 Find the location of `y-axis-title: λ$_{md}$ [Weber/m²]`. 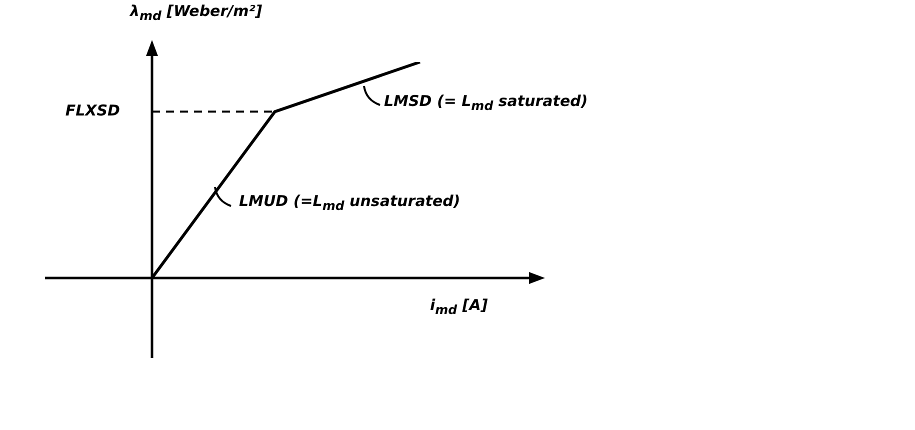

y-axis-title: λ$_{md}$ [Weber/m²] is located at coordinates (196, 12).